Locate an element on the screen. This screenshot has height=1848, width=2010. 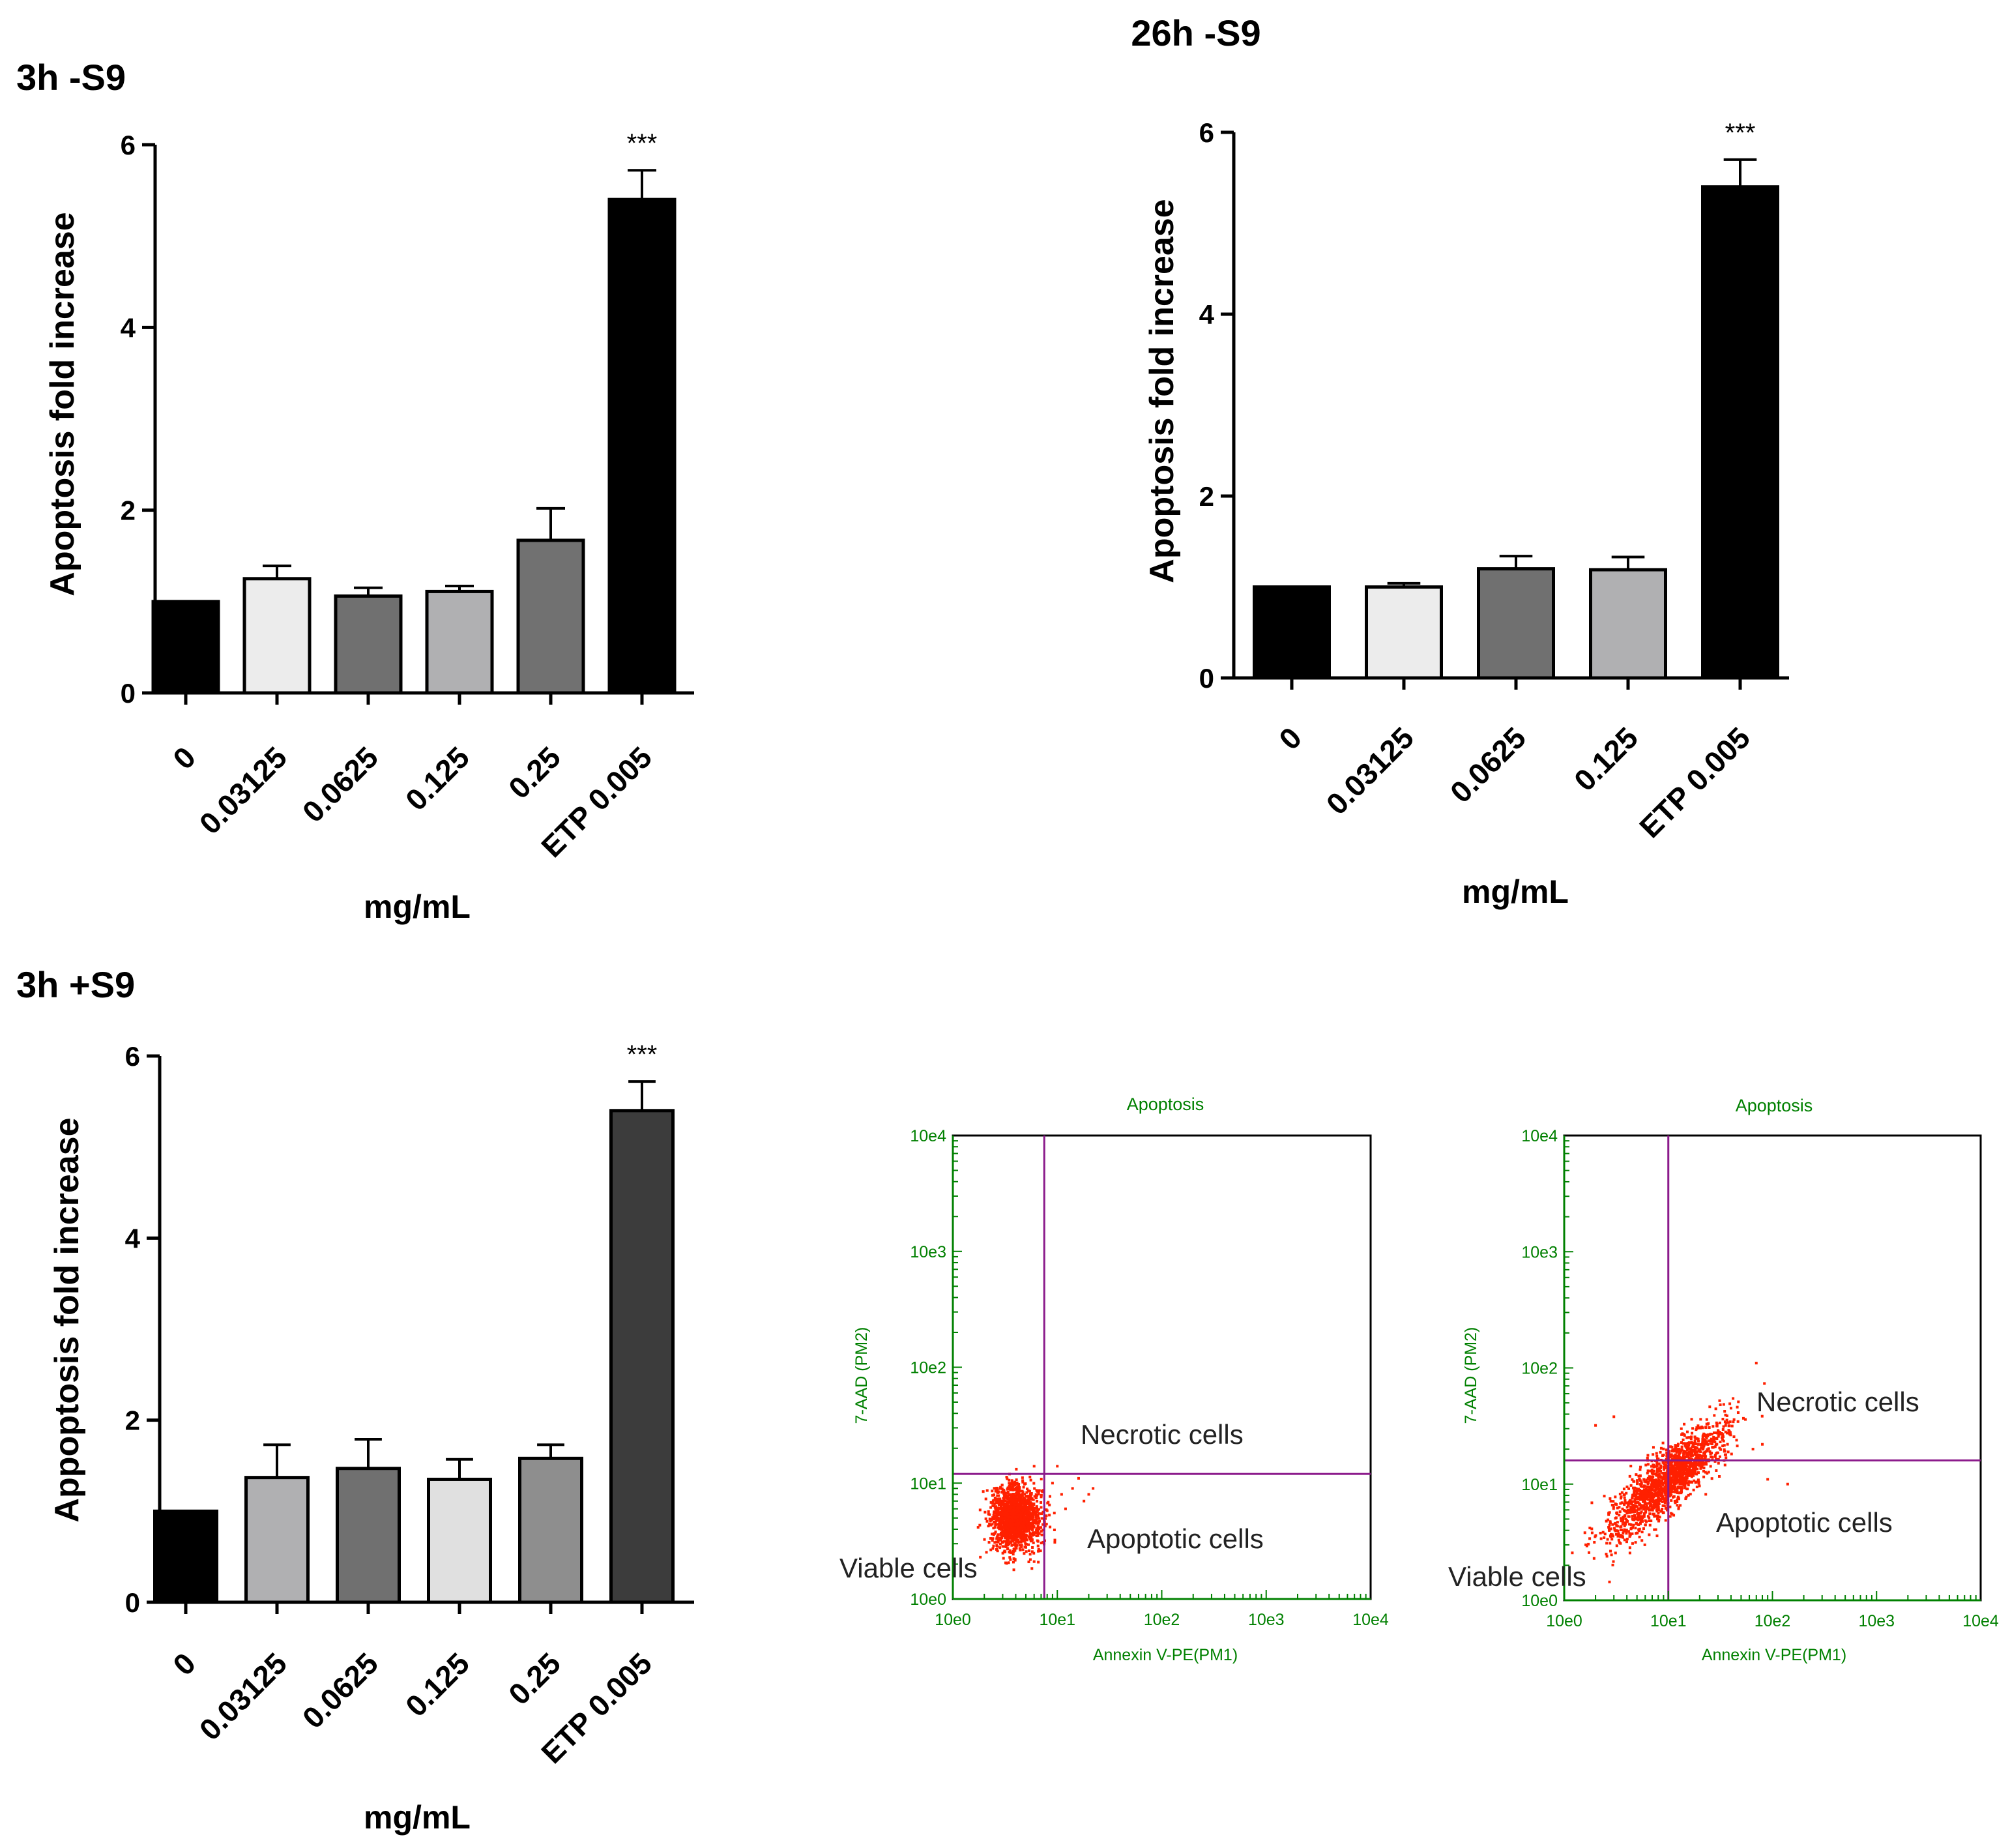
y-axis-label: 7-AAD (PM2) is located at coordinates (861, 1376).